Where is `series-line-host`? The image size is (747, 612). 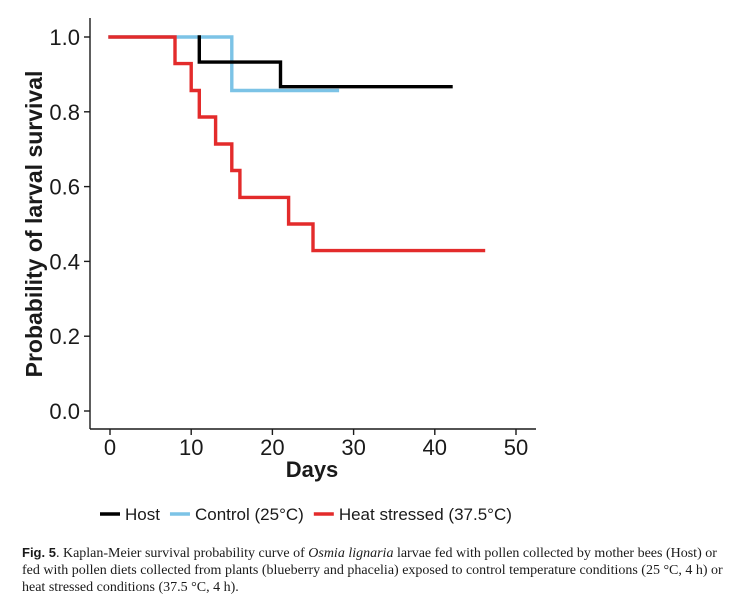
series-line-host is located at coordinates (325, 62).